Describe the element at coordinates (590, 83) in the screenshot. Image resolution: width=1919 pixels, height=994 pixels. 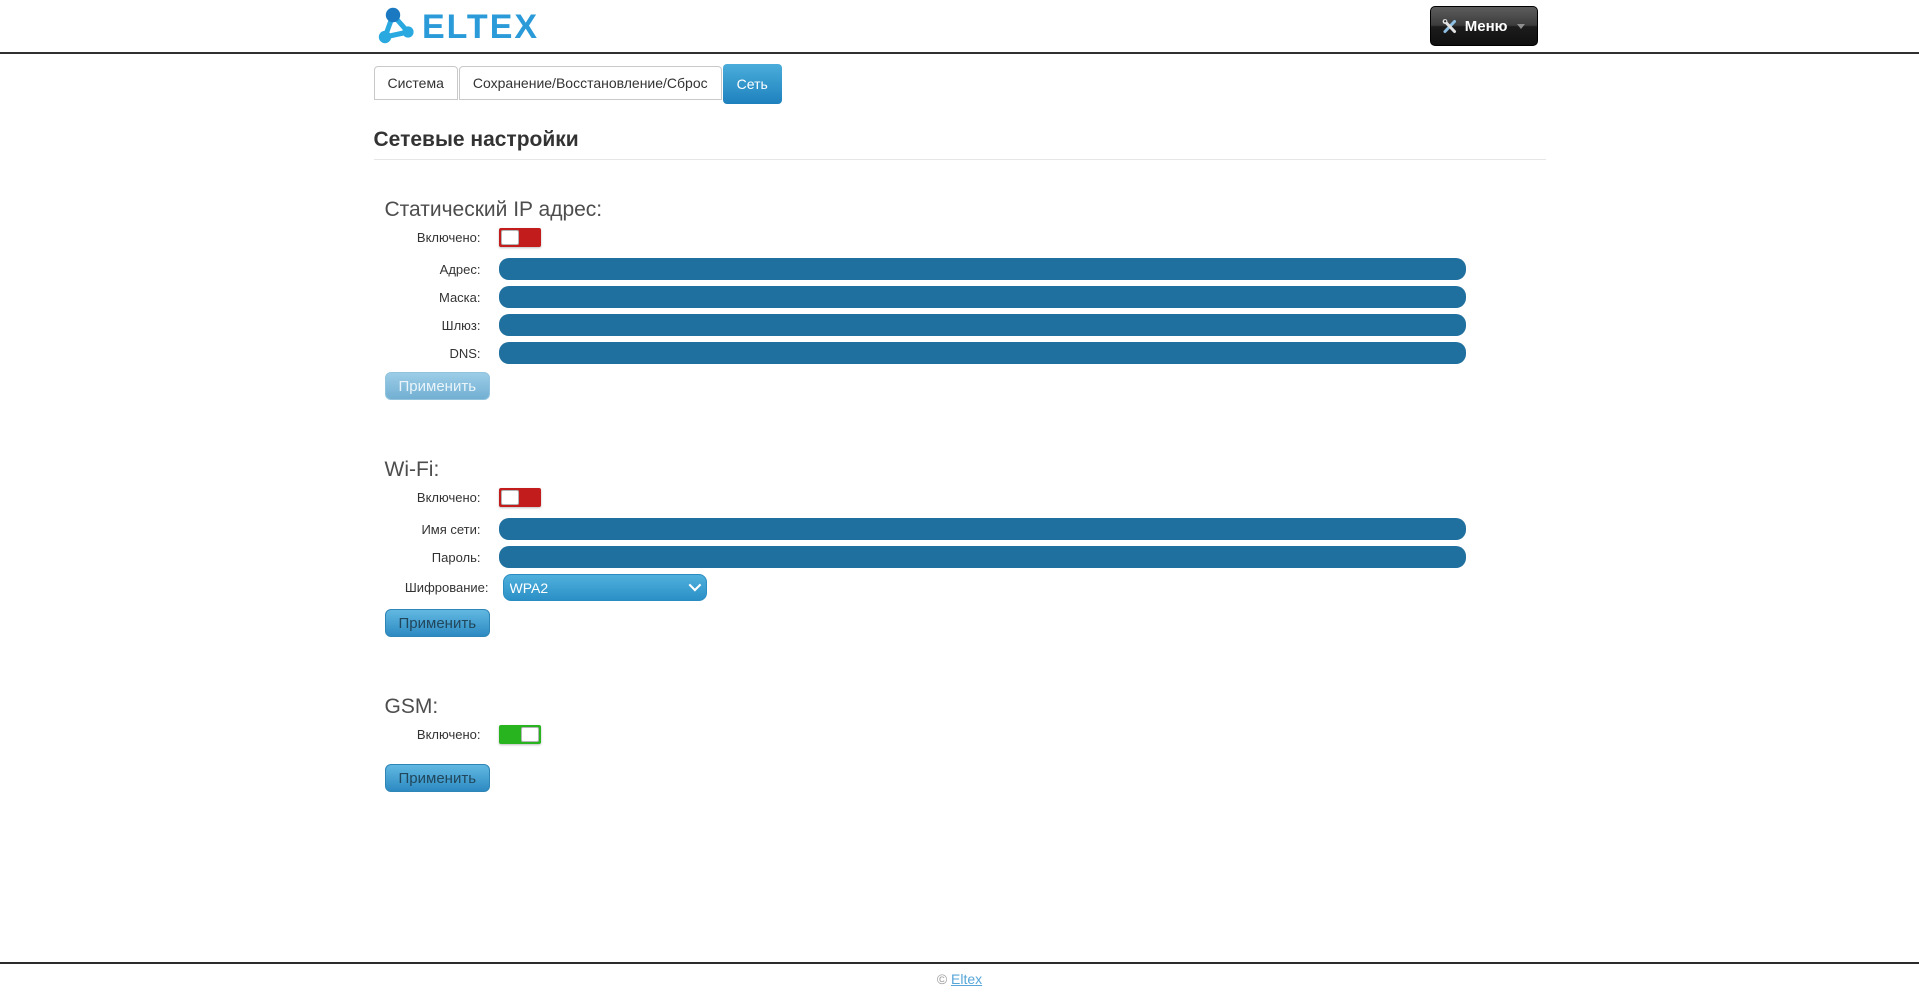
I see `tab-save-restore-reset: Сохранение/Восстановление/Сброс` at that location.